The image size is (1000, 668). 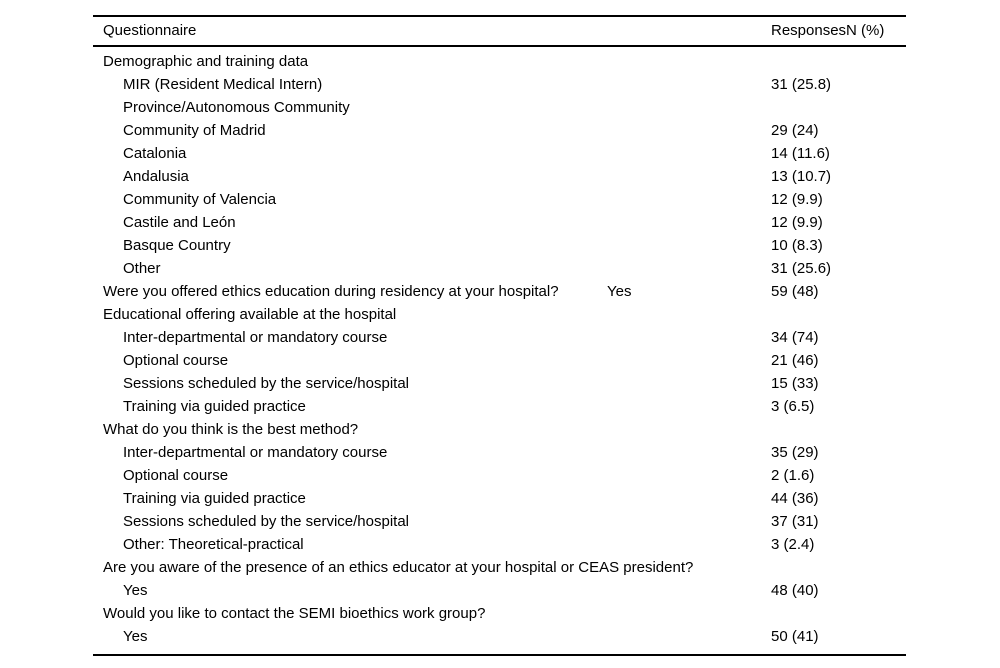 I want to click on row-answer: Yes, so click(x=619, y=291).